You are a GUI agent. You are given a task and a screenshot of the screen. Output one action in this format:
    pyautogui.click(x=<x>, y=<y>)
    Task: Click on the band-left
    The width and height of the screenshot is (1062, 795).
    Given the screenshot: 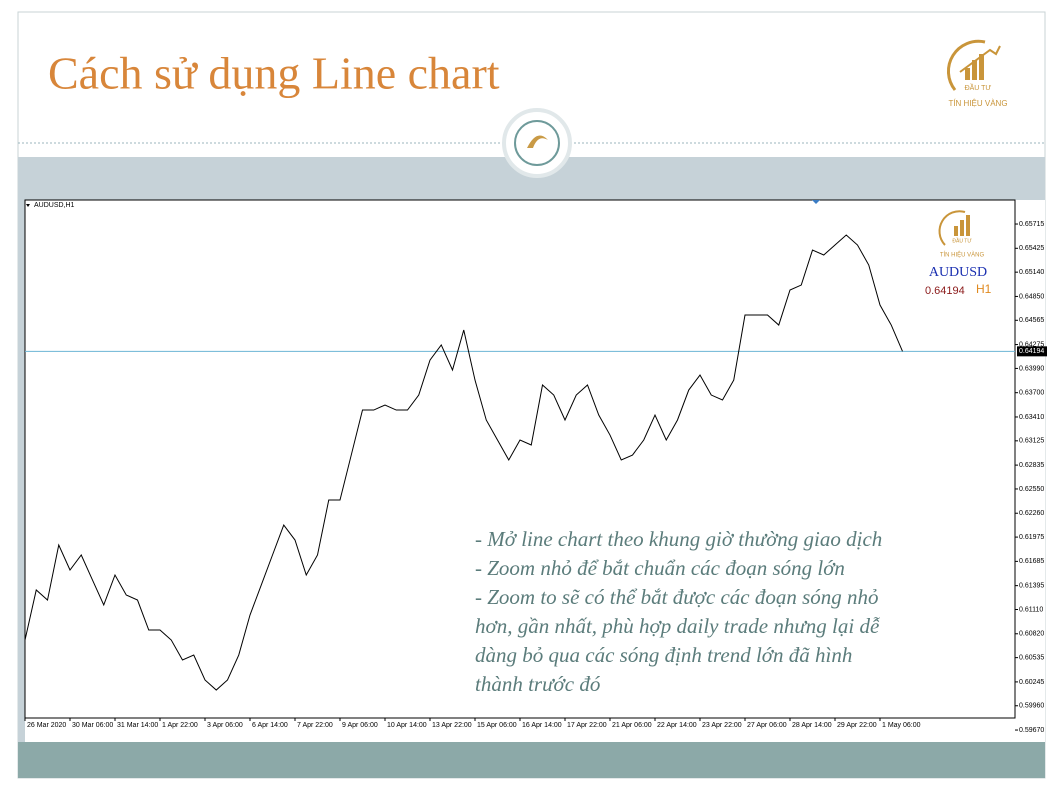 What is the action you would take?
    pyautogui.click(x=21, y=471)
    